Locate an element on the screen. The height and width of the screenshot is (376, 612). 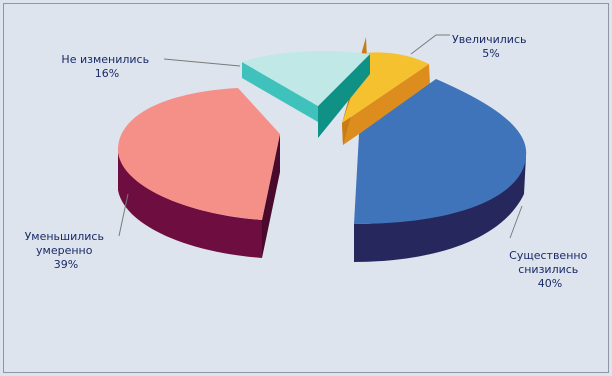
slice-umenshilis-top is located at coordinates (198, 154).